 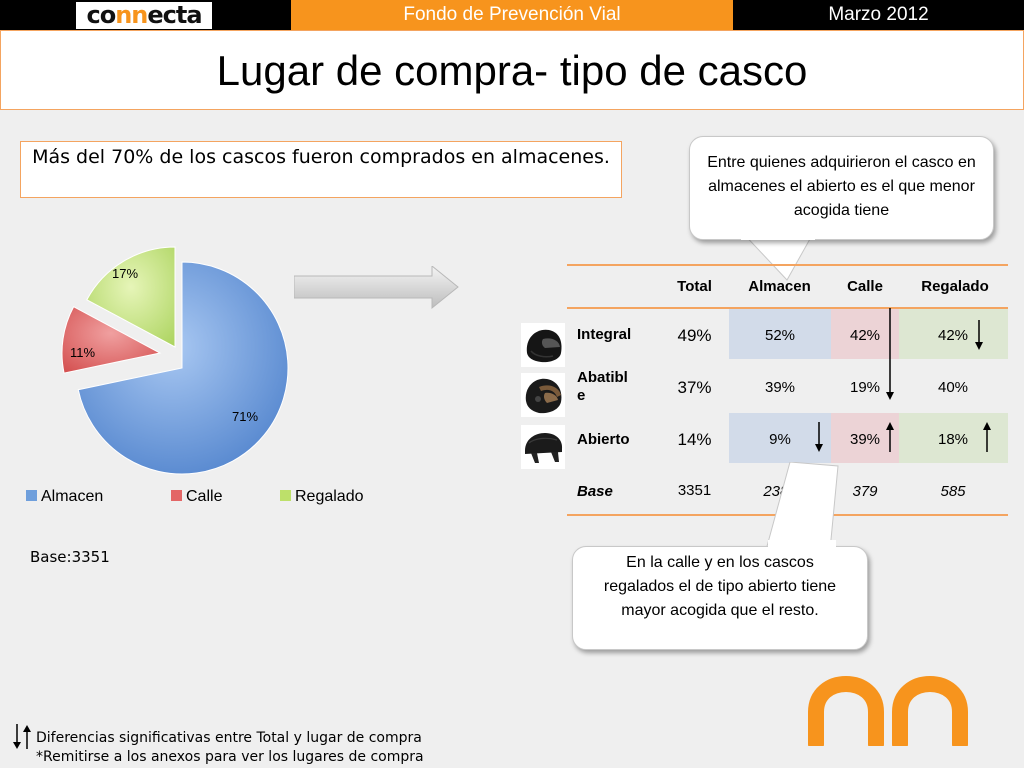 What do you see at coordinates (111, 340) in the screenshot?
I see `pie-slice-calle` at bounding box center [111, 340].